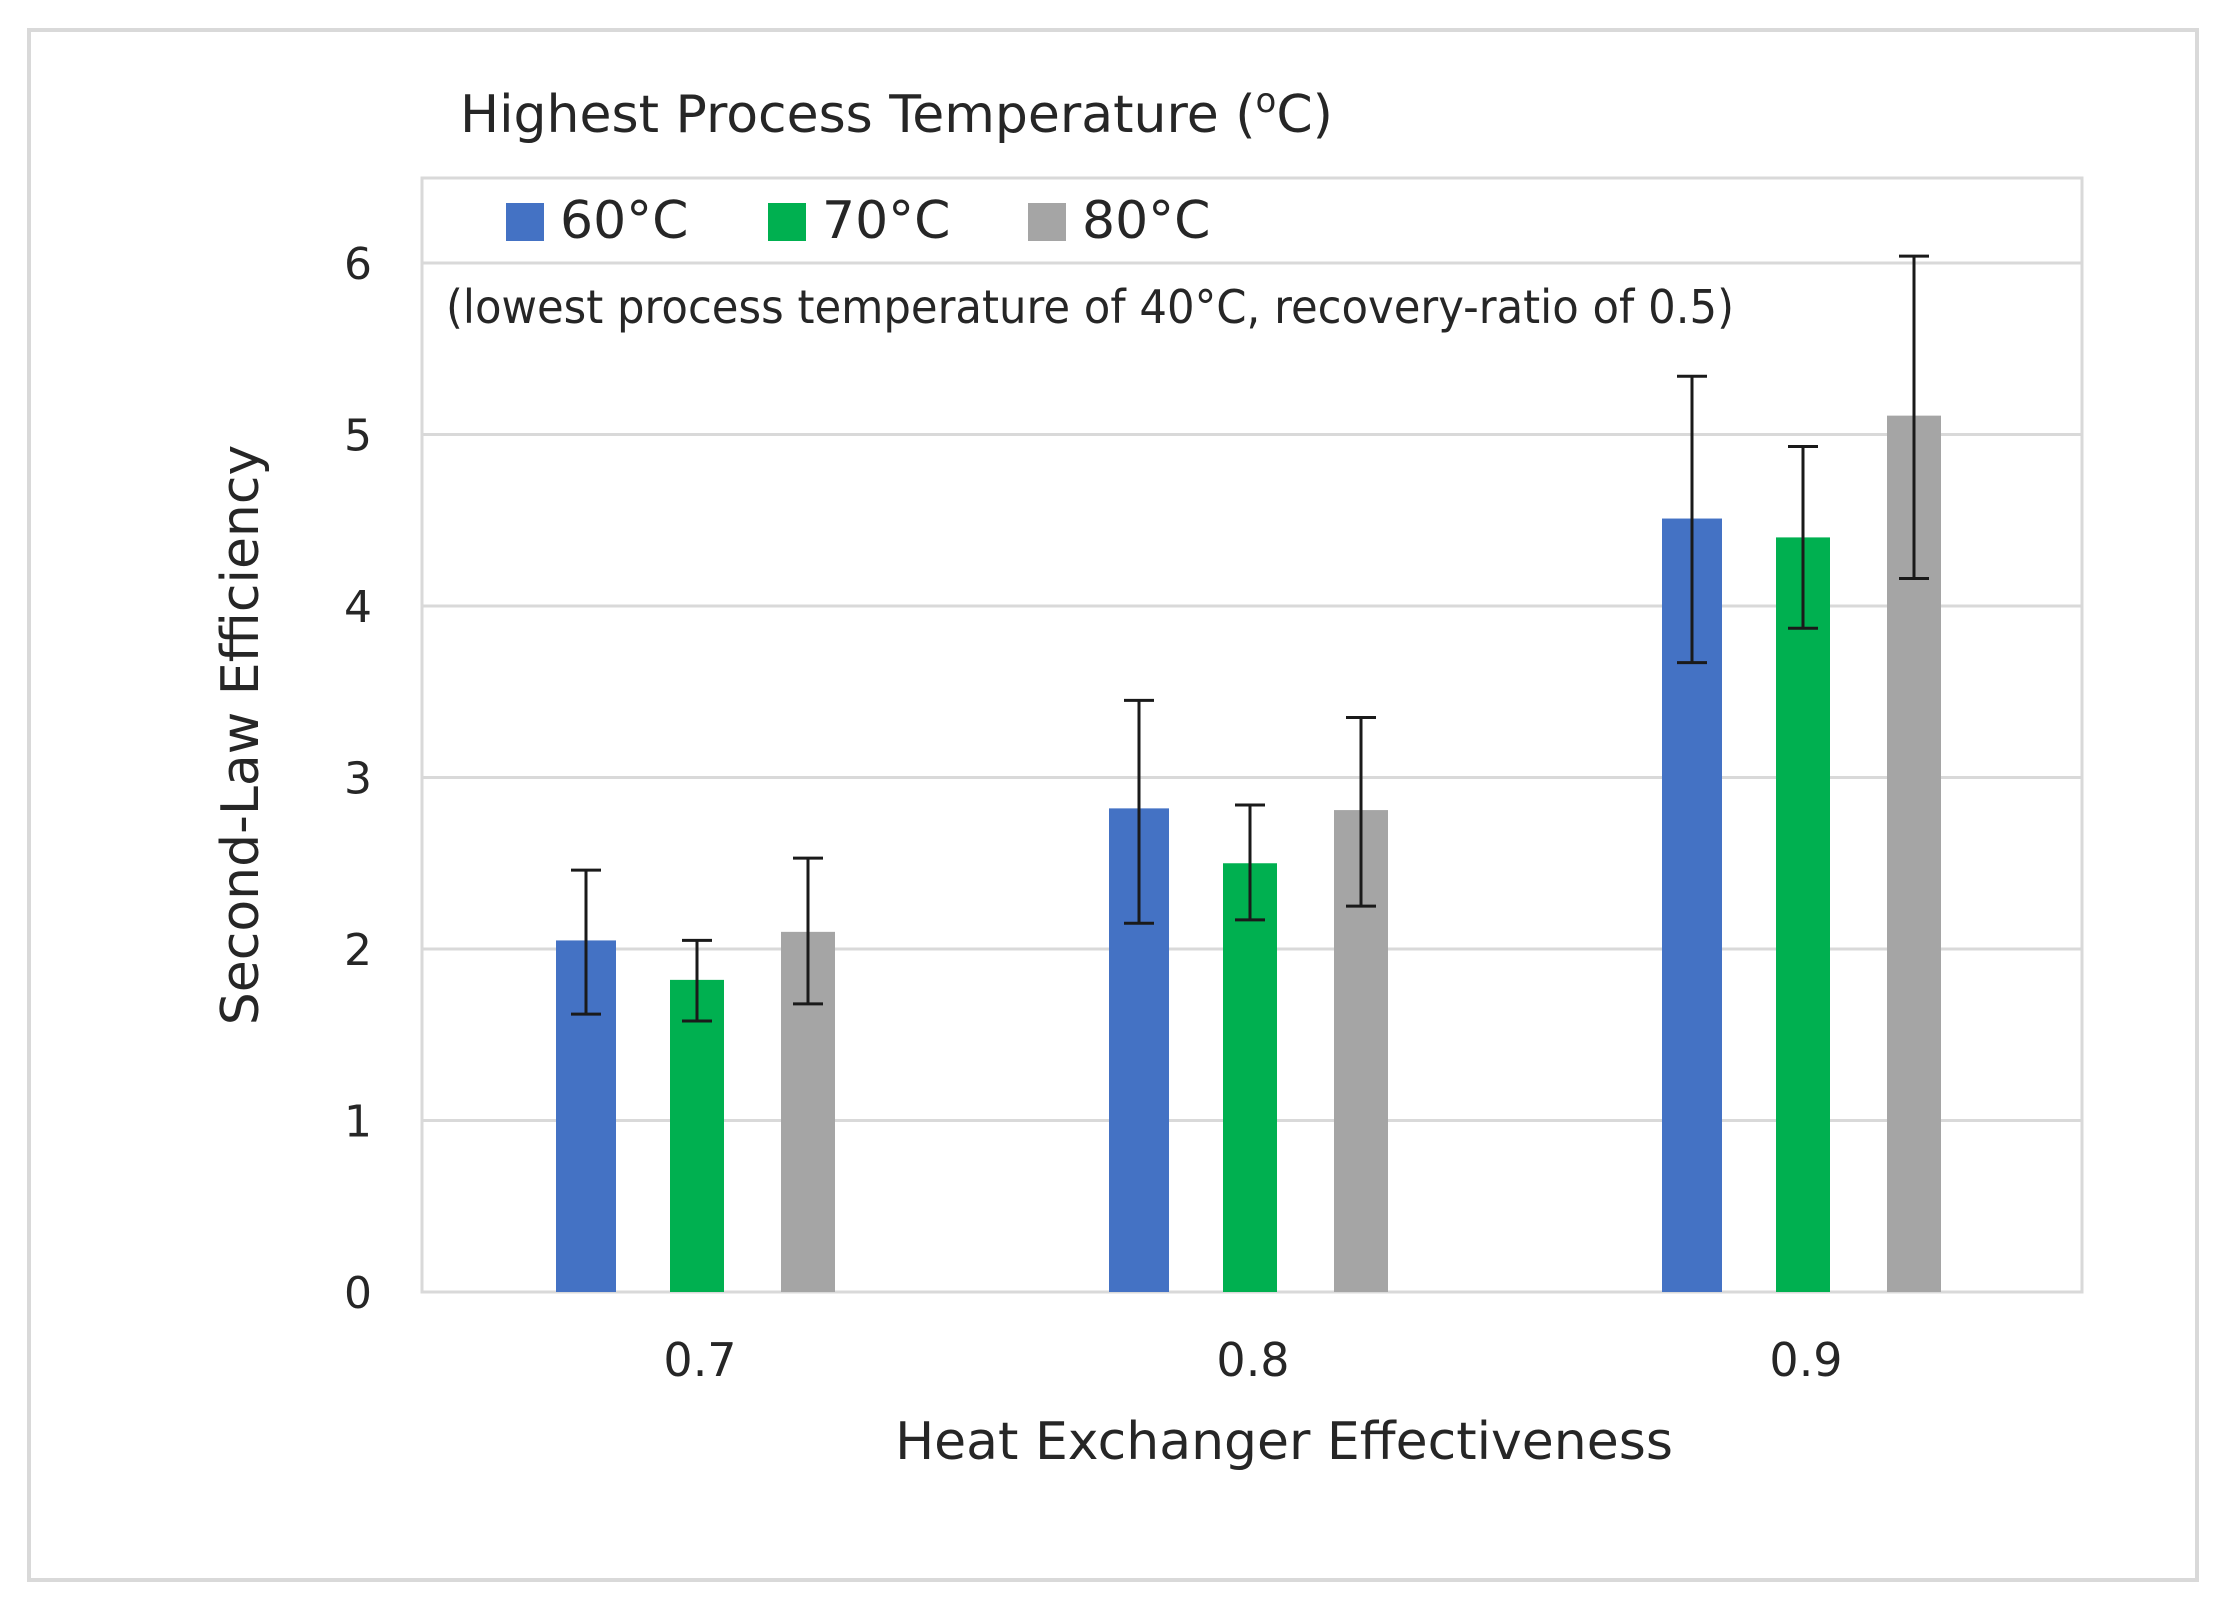 The width and height of the screenshot is (2226, 1604). I want to click on y-tick-label: 2, so click(358, 950).